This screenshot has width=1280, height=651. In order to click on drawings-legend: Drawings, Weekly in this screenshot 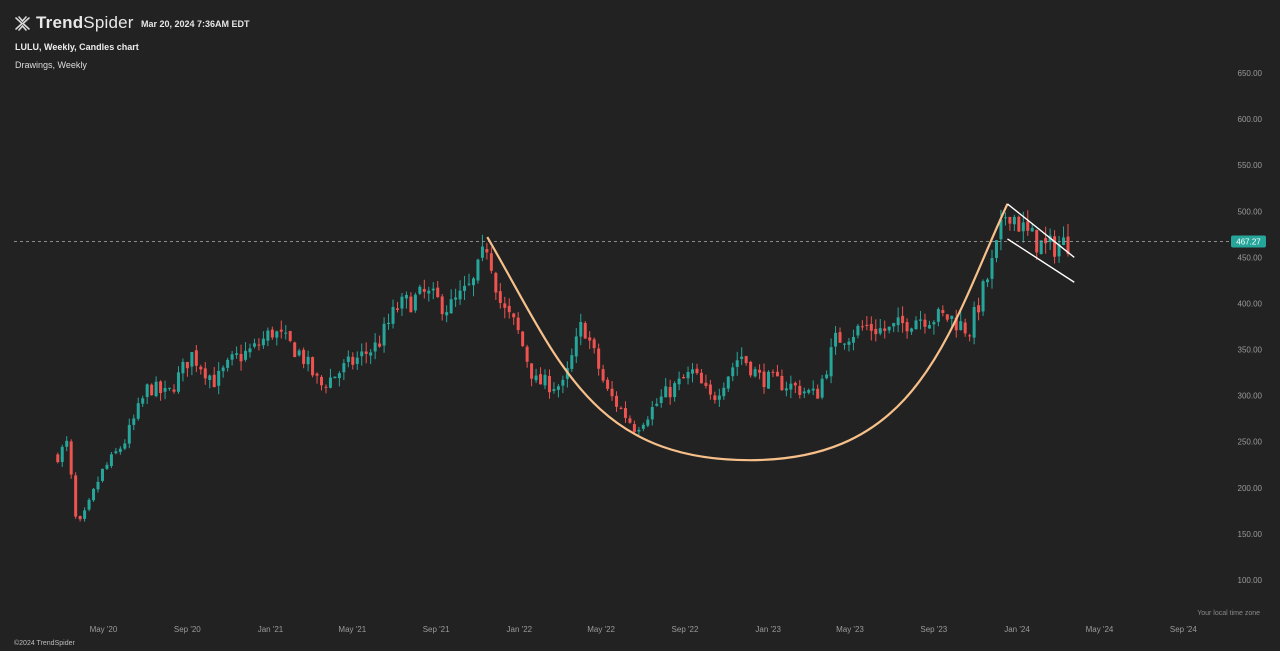, I will do `click(51, 65)`.